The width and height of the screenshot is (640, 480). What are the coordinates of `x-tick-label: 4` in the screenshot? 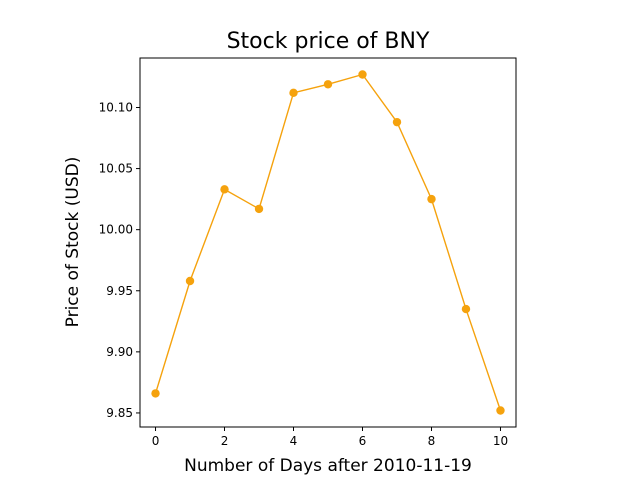 It's located at (294, 441).